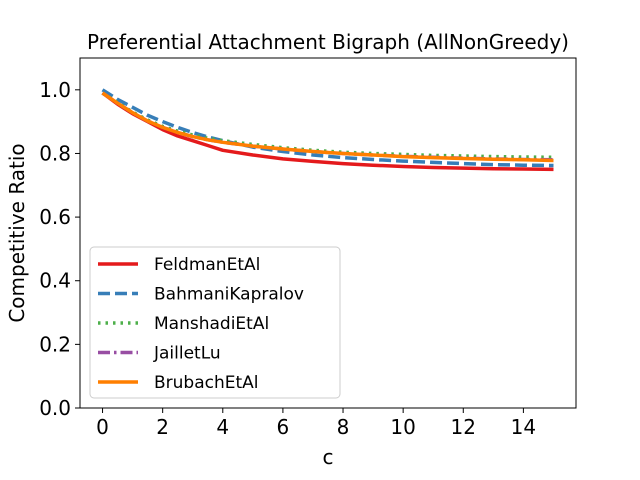 The width and height of the screenshot is (640, 480). What do you see at coordinates (55, 217) in the screenshot?
I see `y-tick-label: 0.6` at bounding box center [55, 217].